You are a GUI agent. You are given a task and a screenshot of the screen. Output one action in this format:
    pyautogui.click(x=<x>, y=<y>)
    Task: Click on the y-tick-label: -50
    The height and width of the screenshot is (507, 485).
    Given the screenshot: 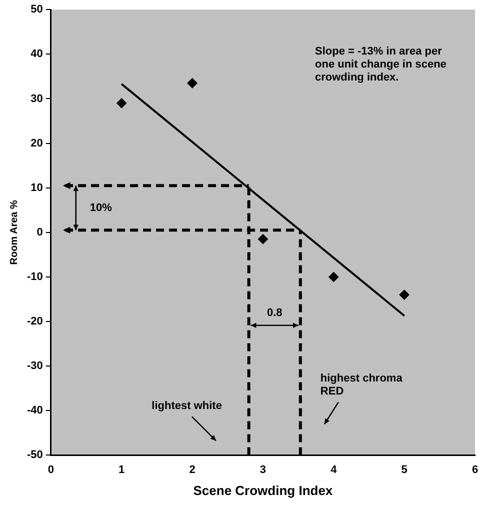 What is the action you would take?
    pyautogui.click(x=34, y=455)
    